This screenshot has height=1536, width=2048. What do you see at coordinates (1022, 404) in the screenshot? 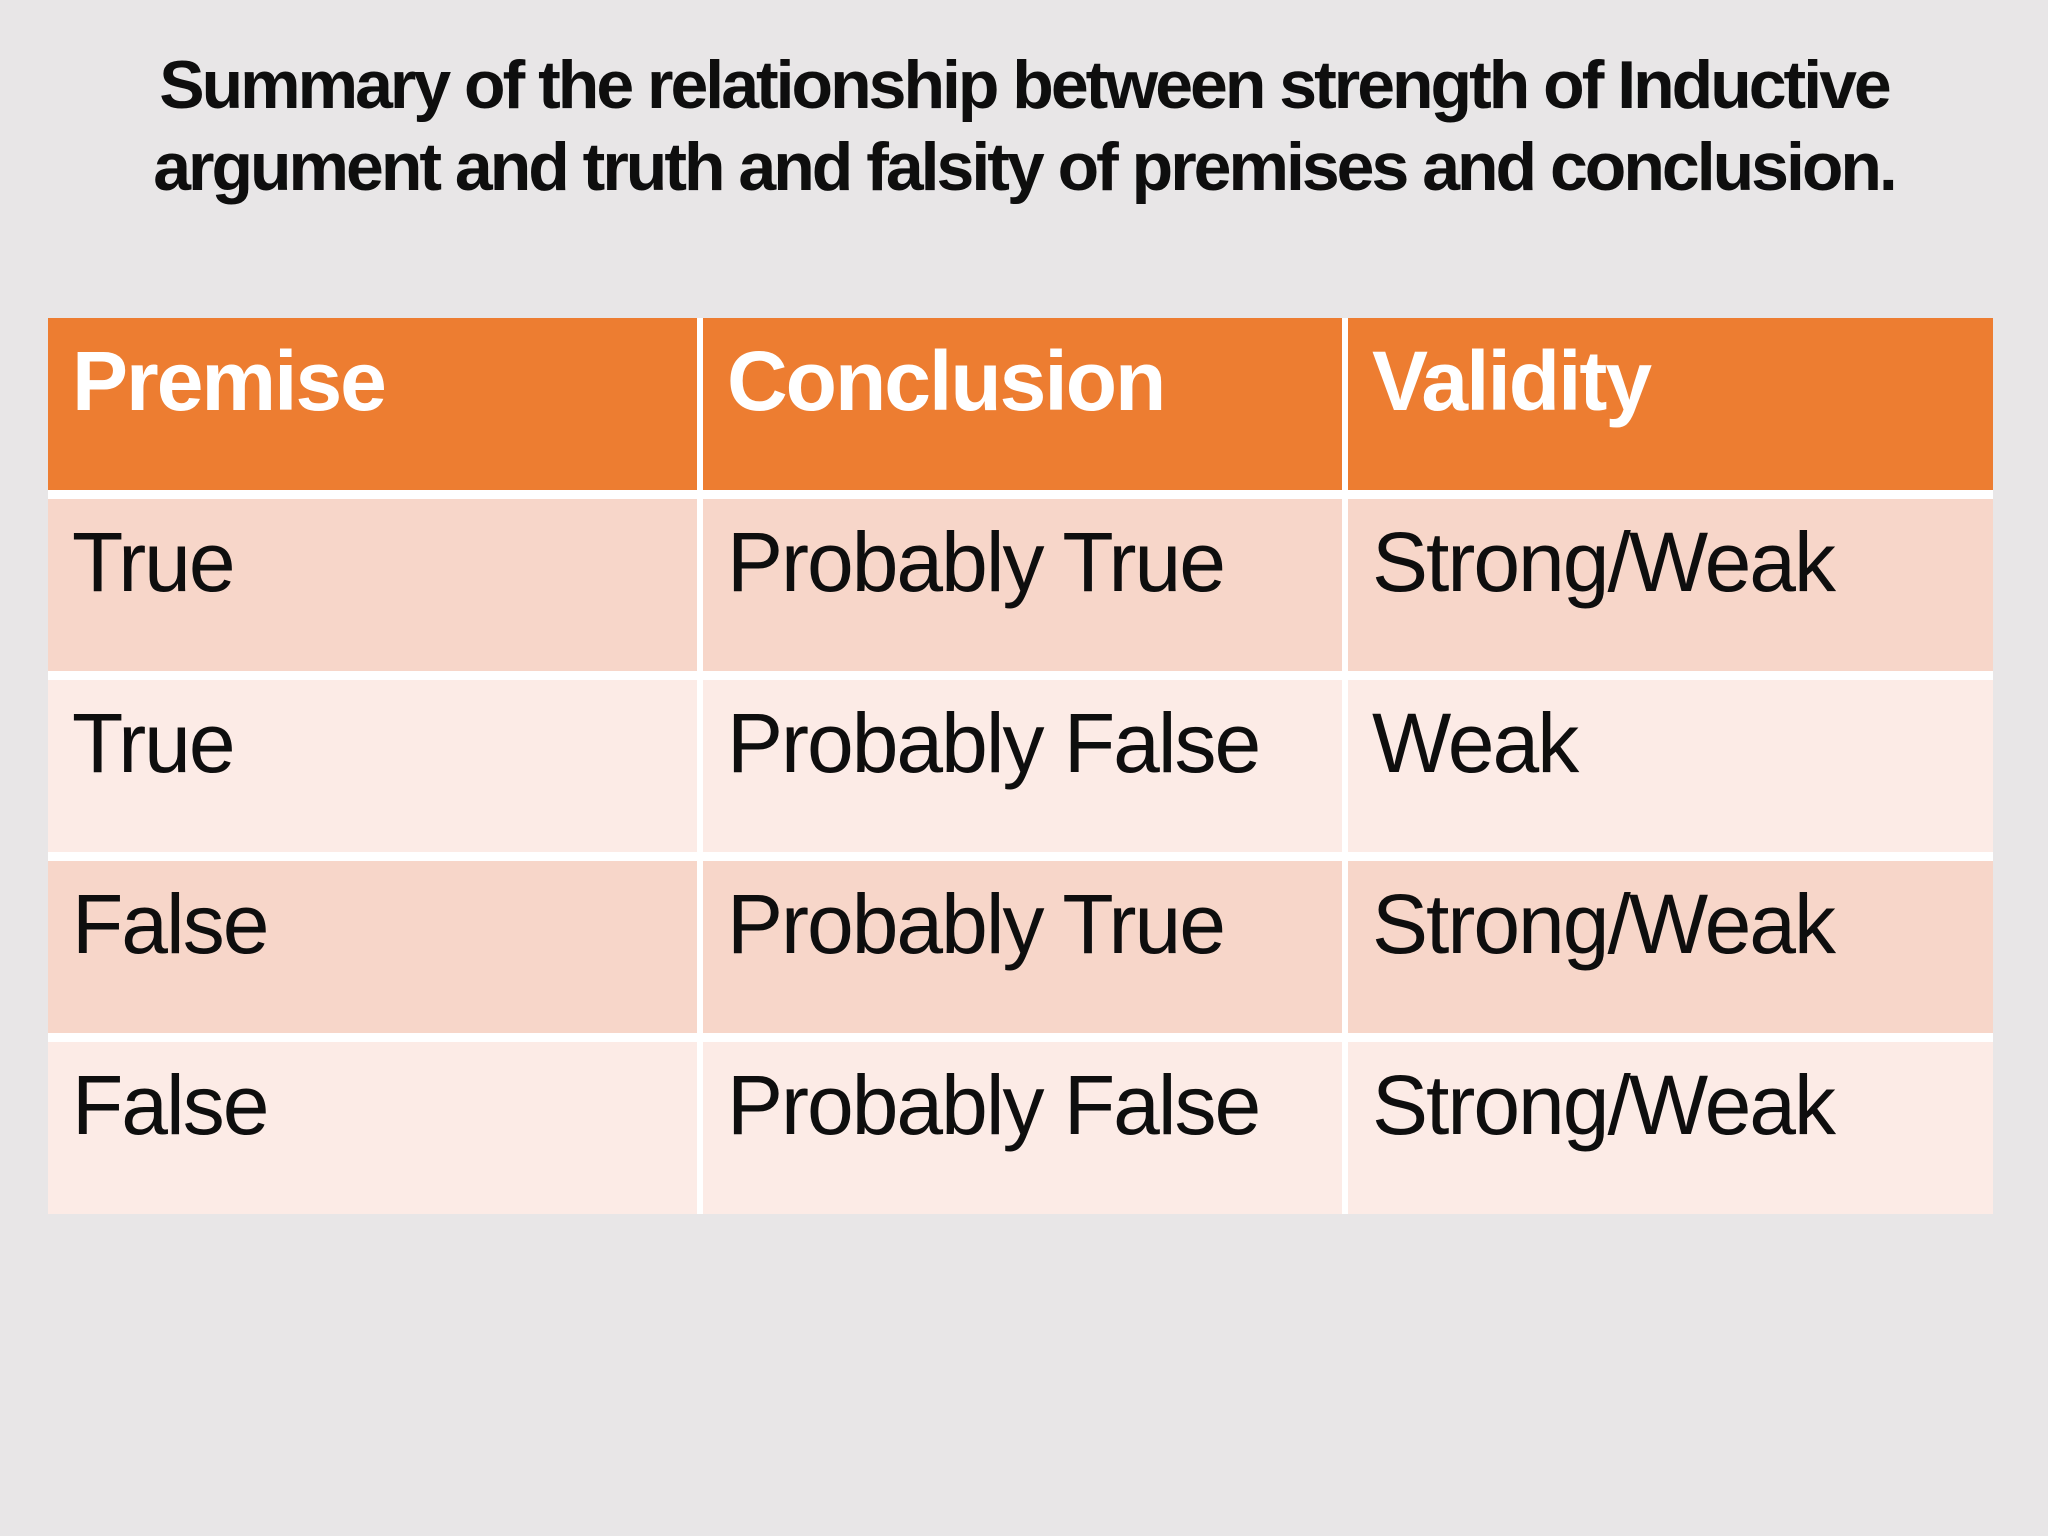
I see `column-header-conclusion: Conclusion` at bounding box center [1022, 404].